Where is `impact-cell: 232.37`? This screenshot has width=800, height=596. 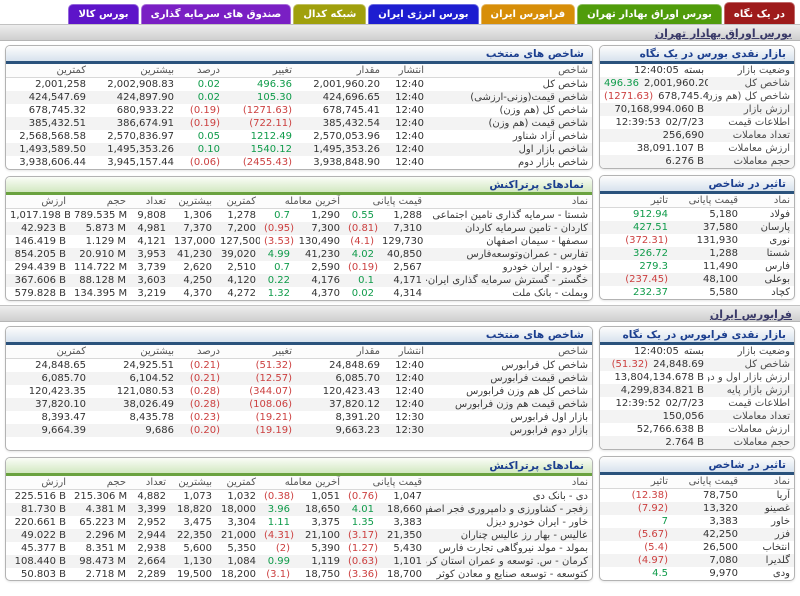
impact-cell: 232.37 is located at coordinates (650, 292).